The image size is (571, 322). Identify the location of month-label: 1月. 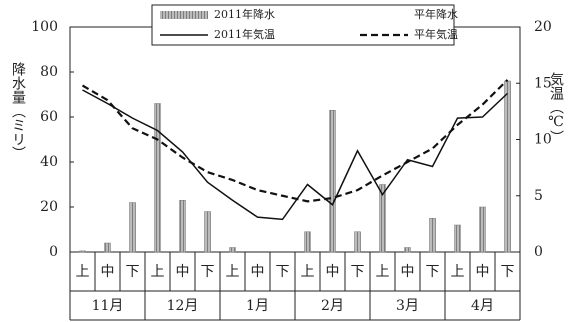
(257, 306).